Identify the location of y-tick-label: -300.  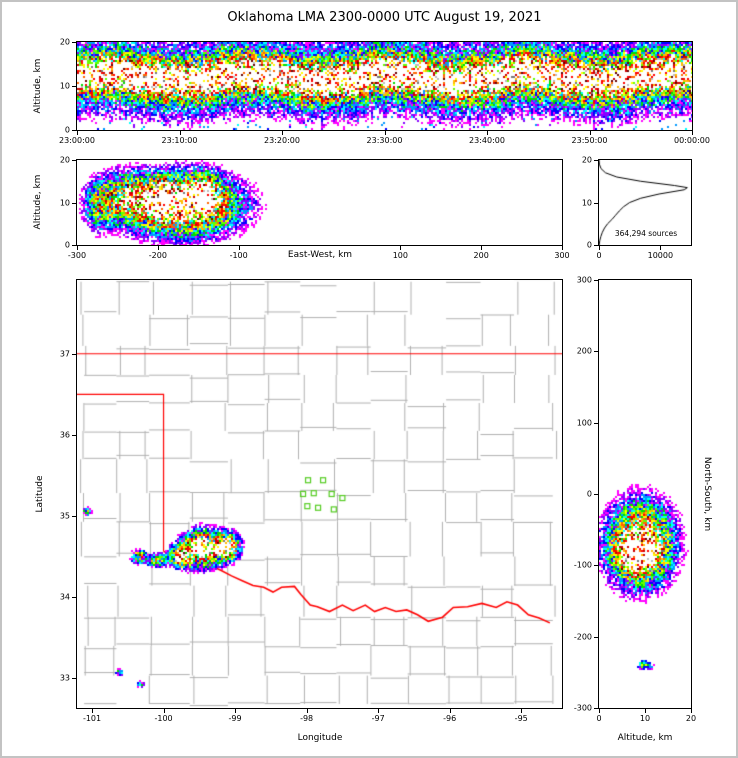
(582, 708).